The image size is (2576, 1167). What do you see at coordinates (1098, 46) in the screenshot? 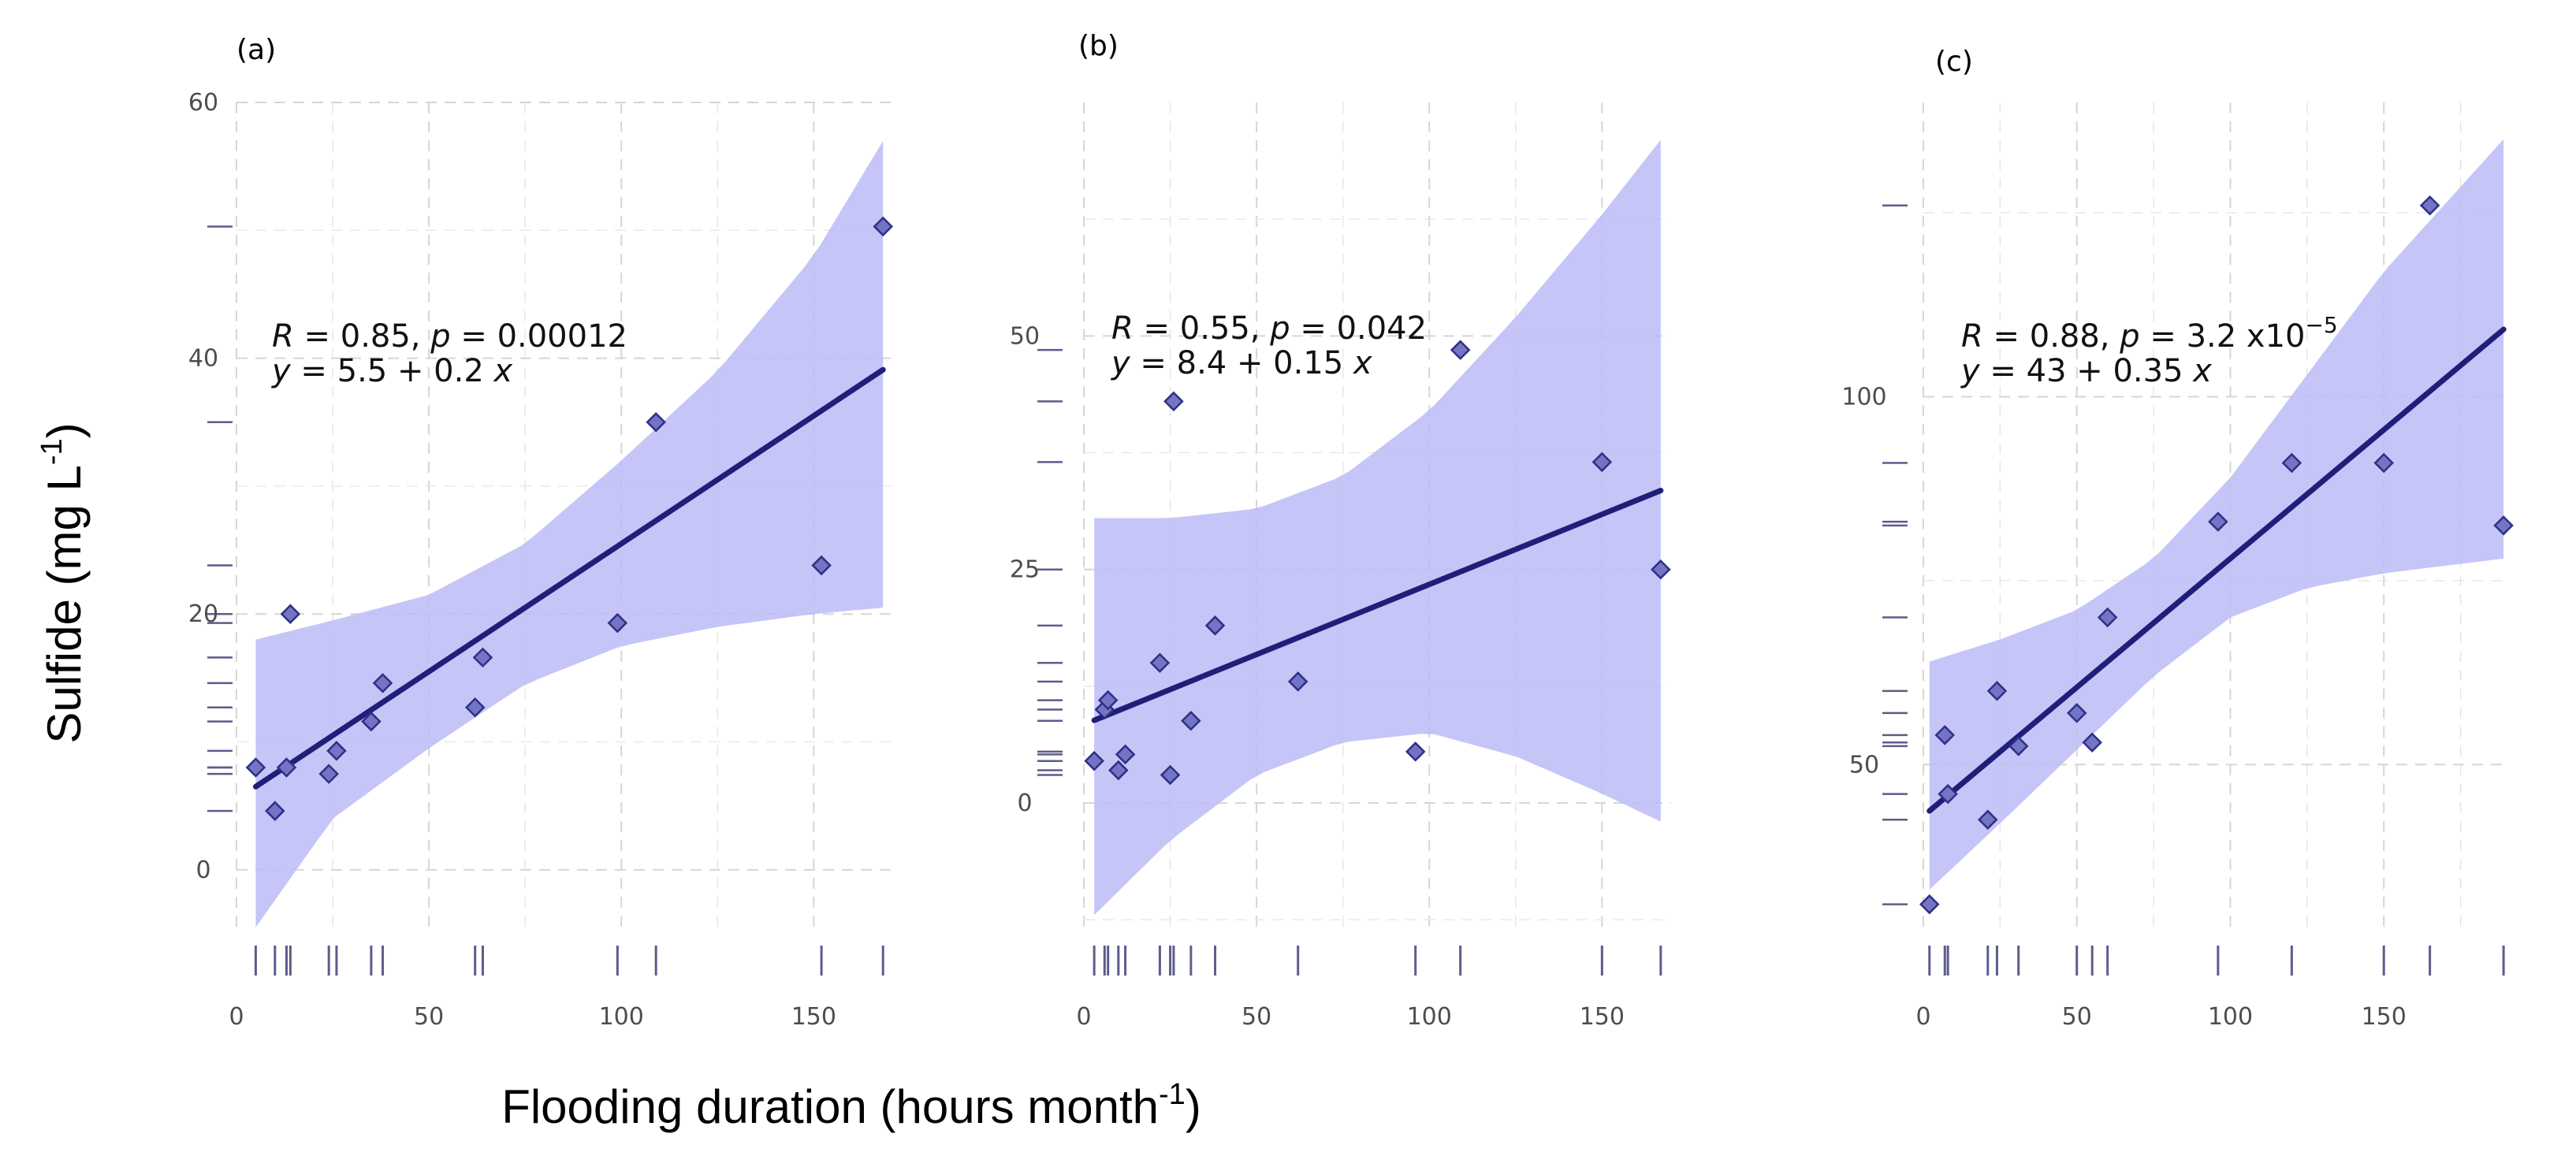
I see `panel-label: (b)` at bounding box center [1098, 46].